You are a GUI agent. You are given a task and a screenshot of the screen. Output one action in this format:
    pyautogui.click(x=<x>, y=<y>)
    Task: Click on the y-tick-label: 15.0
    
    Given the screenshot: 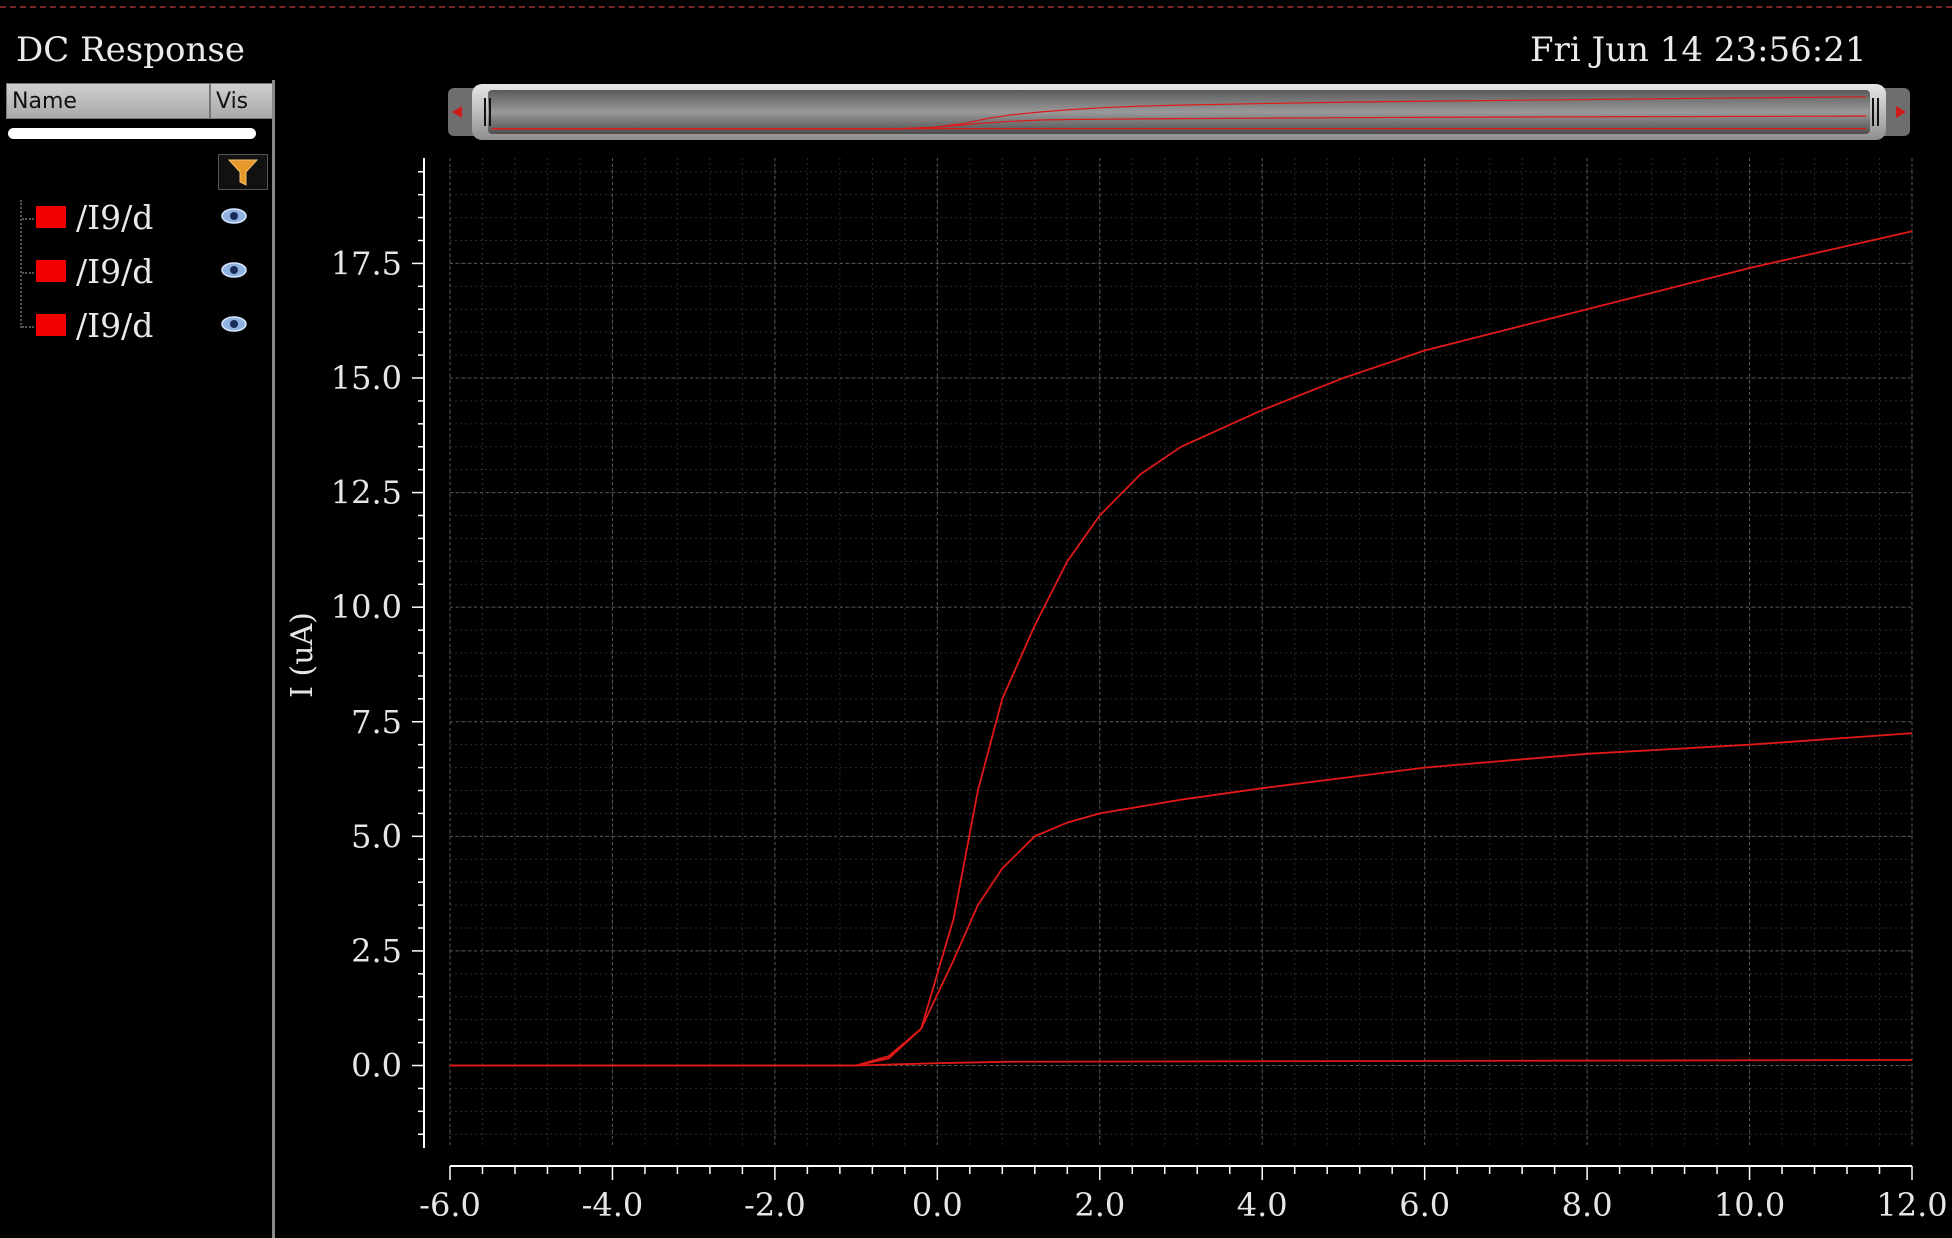 What is the action you would take?
    pyautogui.click(x=366, y=378)
    